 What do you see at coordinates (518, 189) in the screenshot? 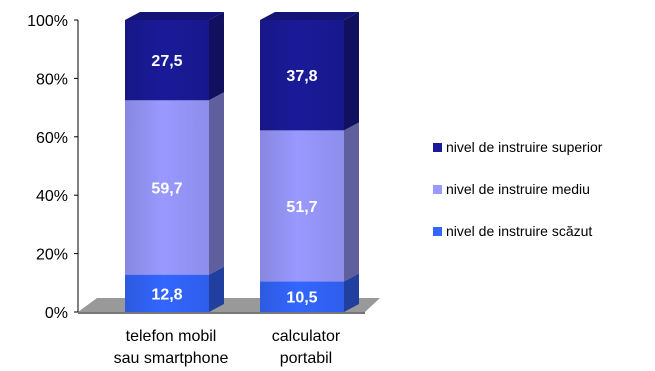
I see `legend-label-mediu: nivel de instruire mediu` at bounding box center [518, 189].